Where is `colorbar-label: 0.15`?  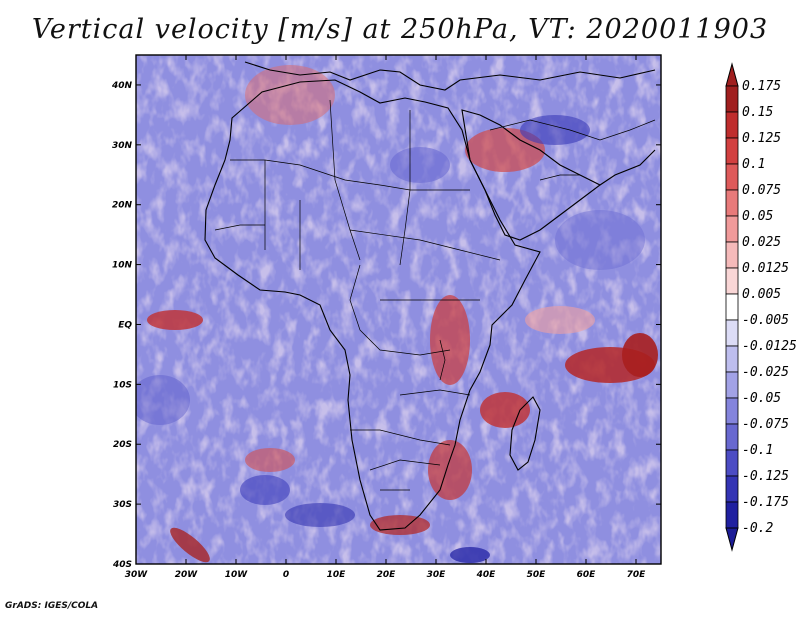 colorbar-label: 0.15 is located at coordinates (757, 112).